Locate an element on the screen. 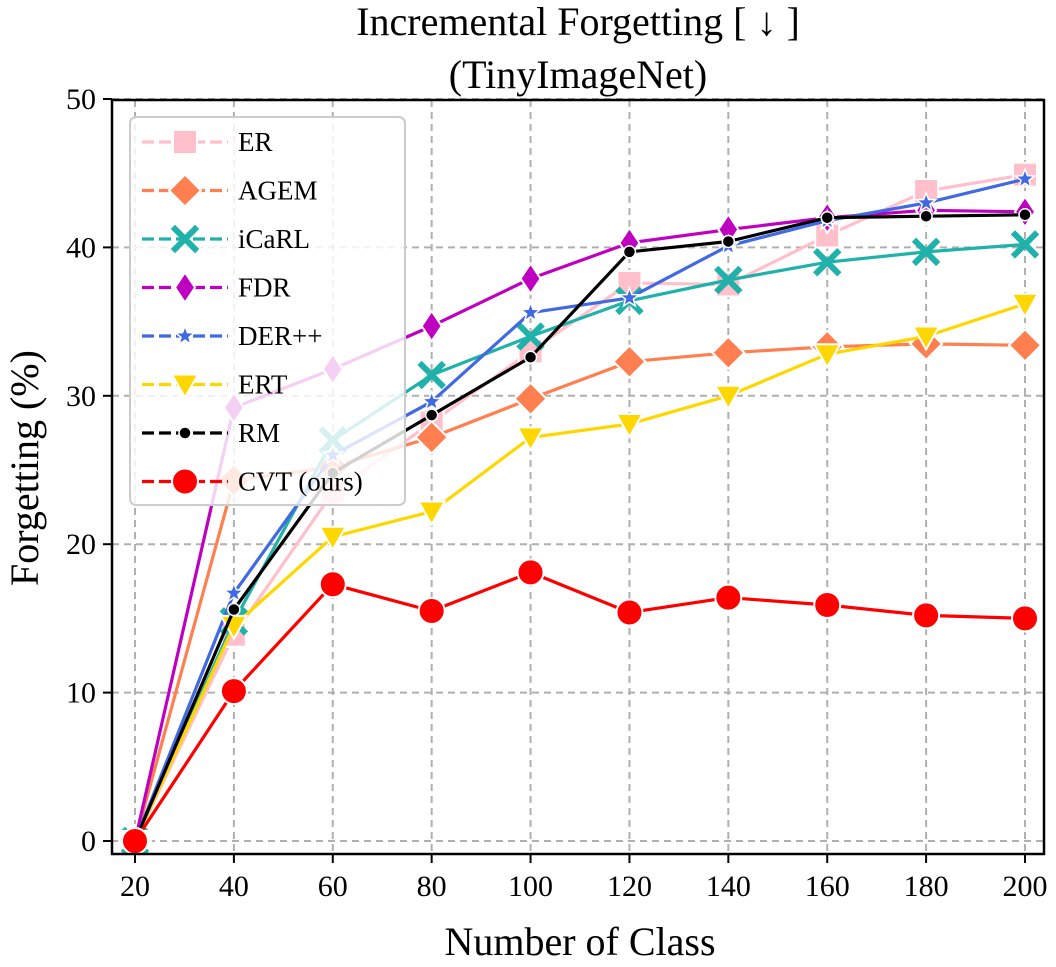 The image size is (1056, 967). legend-label: ERT is located at coordinates (263, 385).